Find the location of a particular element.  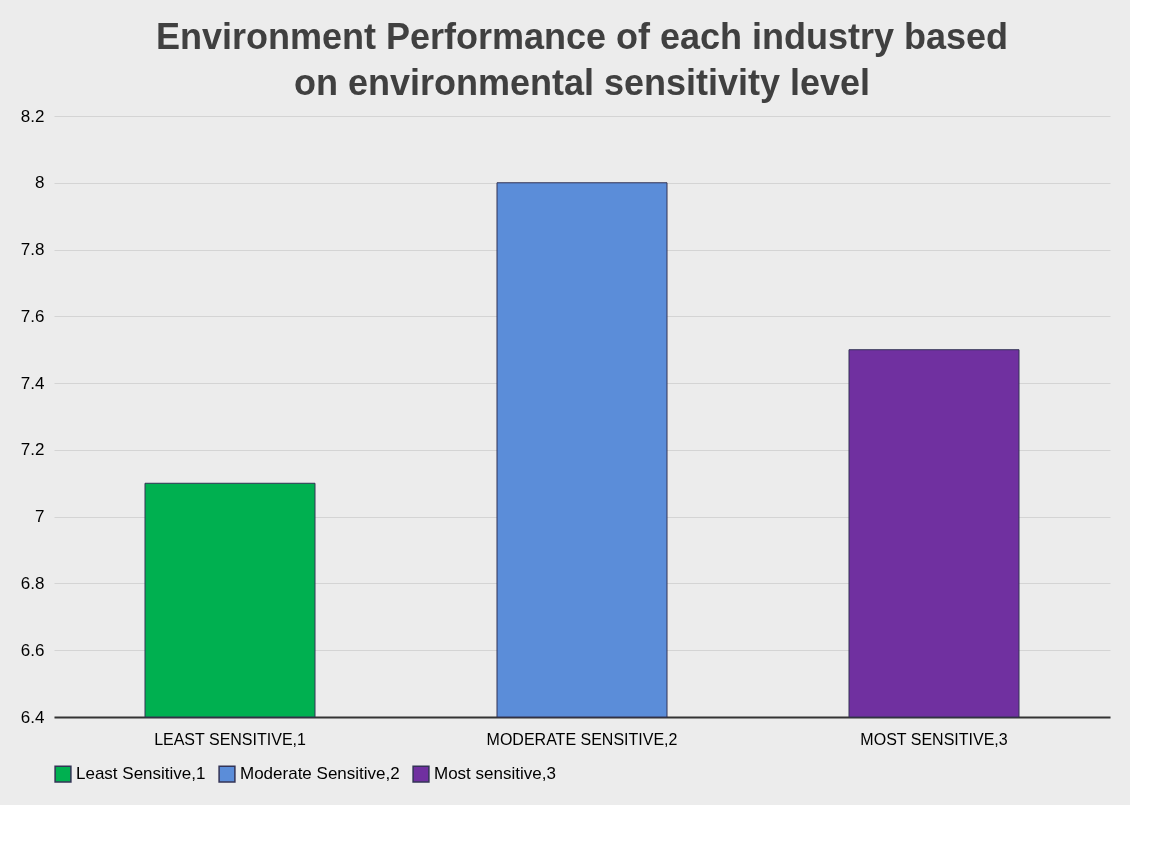

x-tick-label: MODERATE SENSITIVE,2 is located at coordinates (582, 739).